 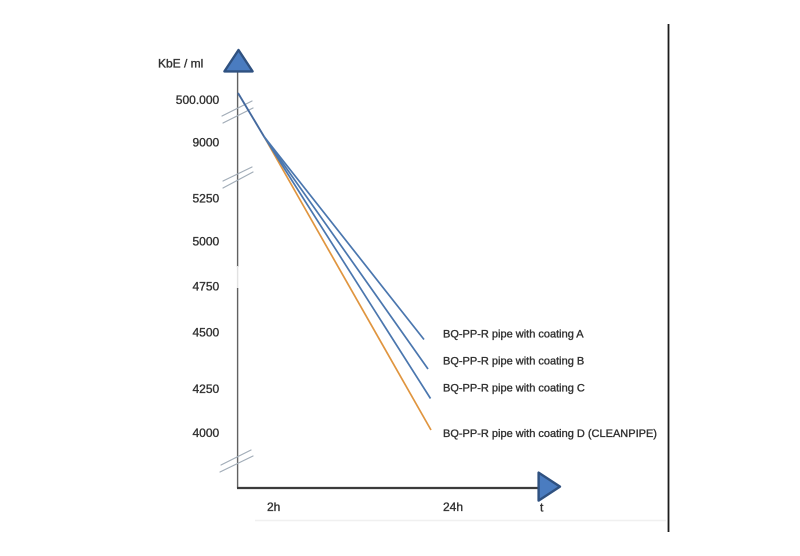 I want to click on svg-text: 4000, so click(x=205, y=433).